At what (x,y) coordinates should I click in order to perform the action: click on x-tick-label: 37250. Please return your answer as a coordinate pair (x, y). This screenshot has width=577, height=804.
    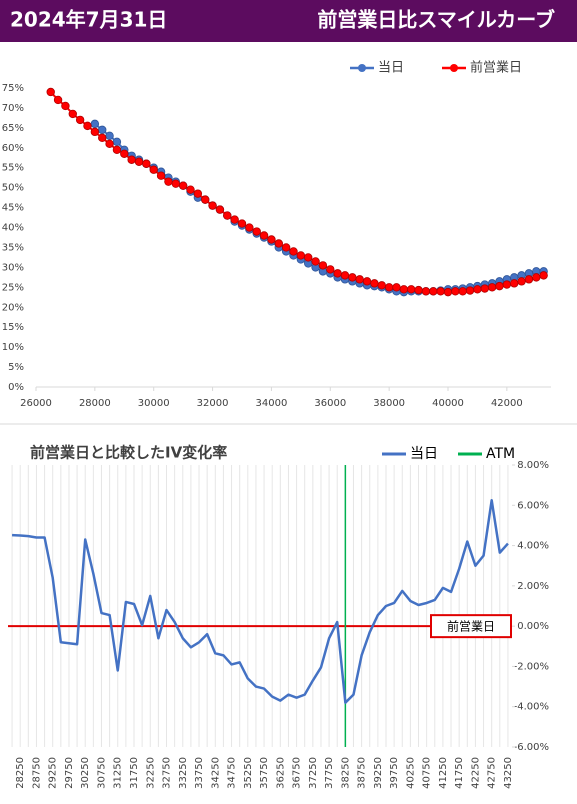
    Looking at the image, I should click on (313, 773).